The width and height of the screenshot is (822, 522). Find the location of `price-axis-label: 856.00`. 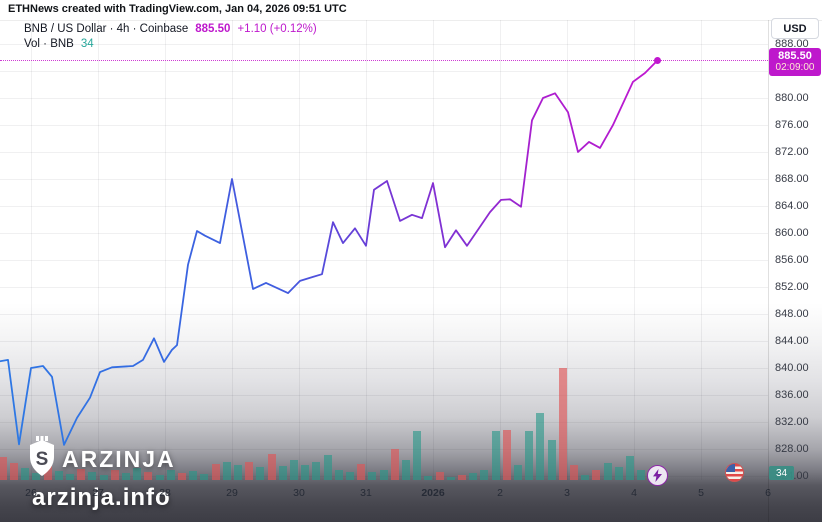

price-axis-label: 856.00 is located at coordinates (792, 260).